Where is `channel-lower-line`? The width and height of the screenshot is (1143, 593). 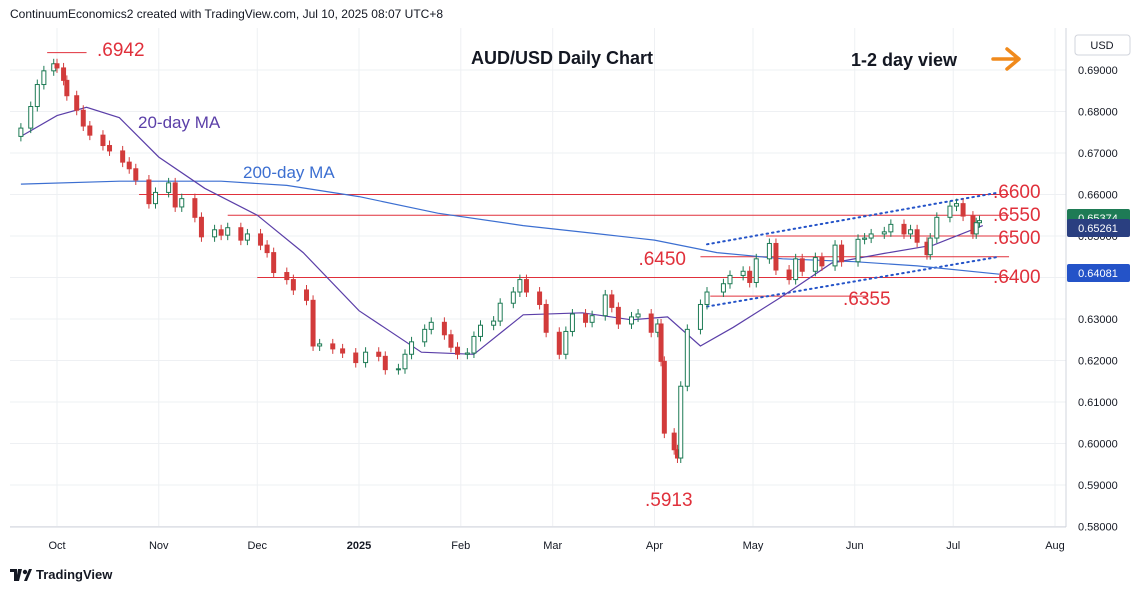
channel-lower-line is located at coordinates (853, 281).